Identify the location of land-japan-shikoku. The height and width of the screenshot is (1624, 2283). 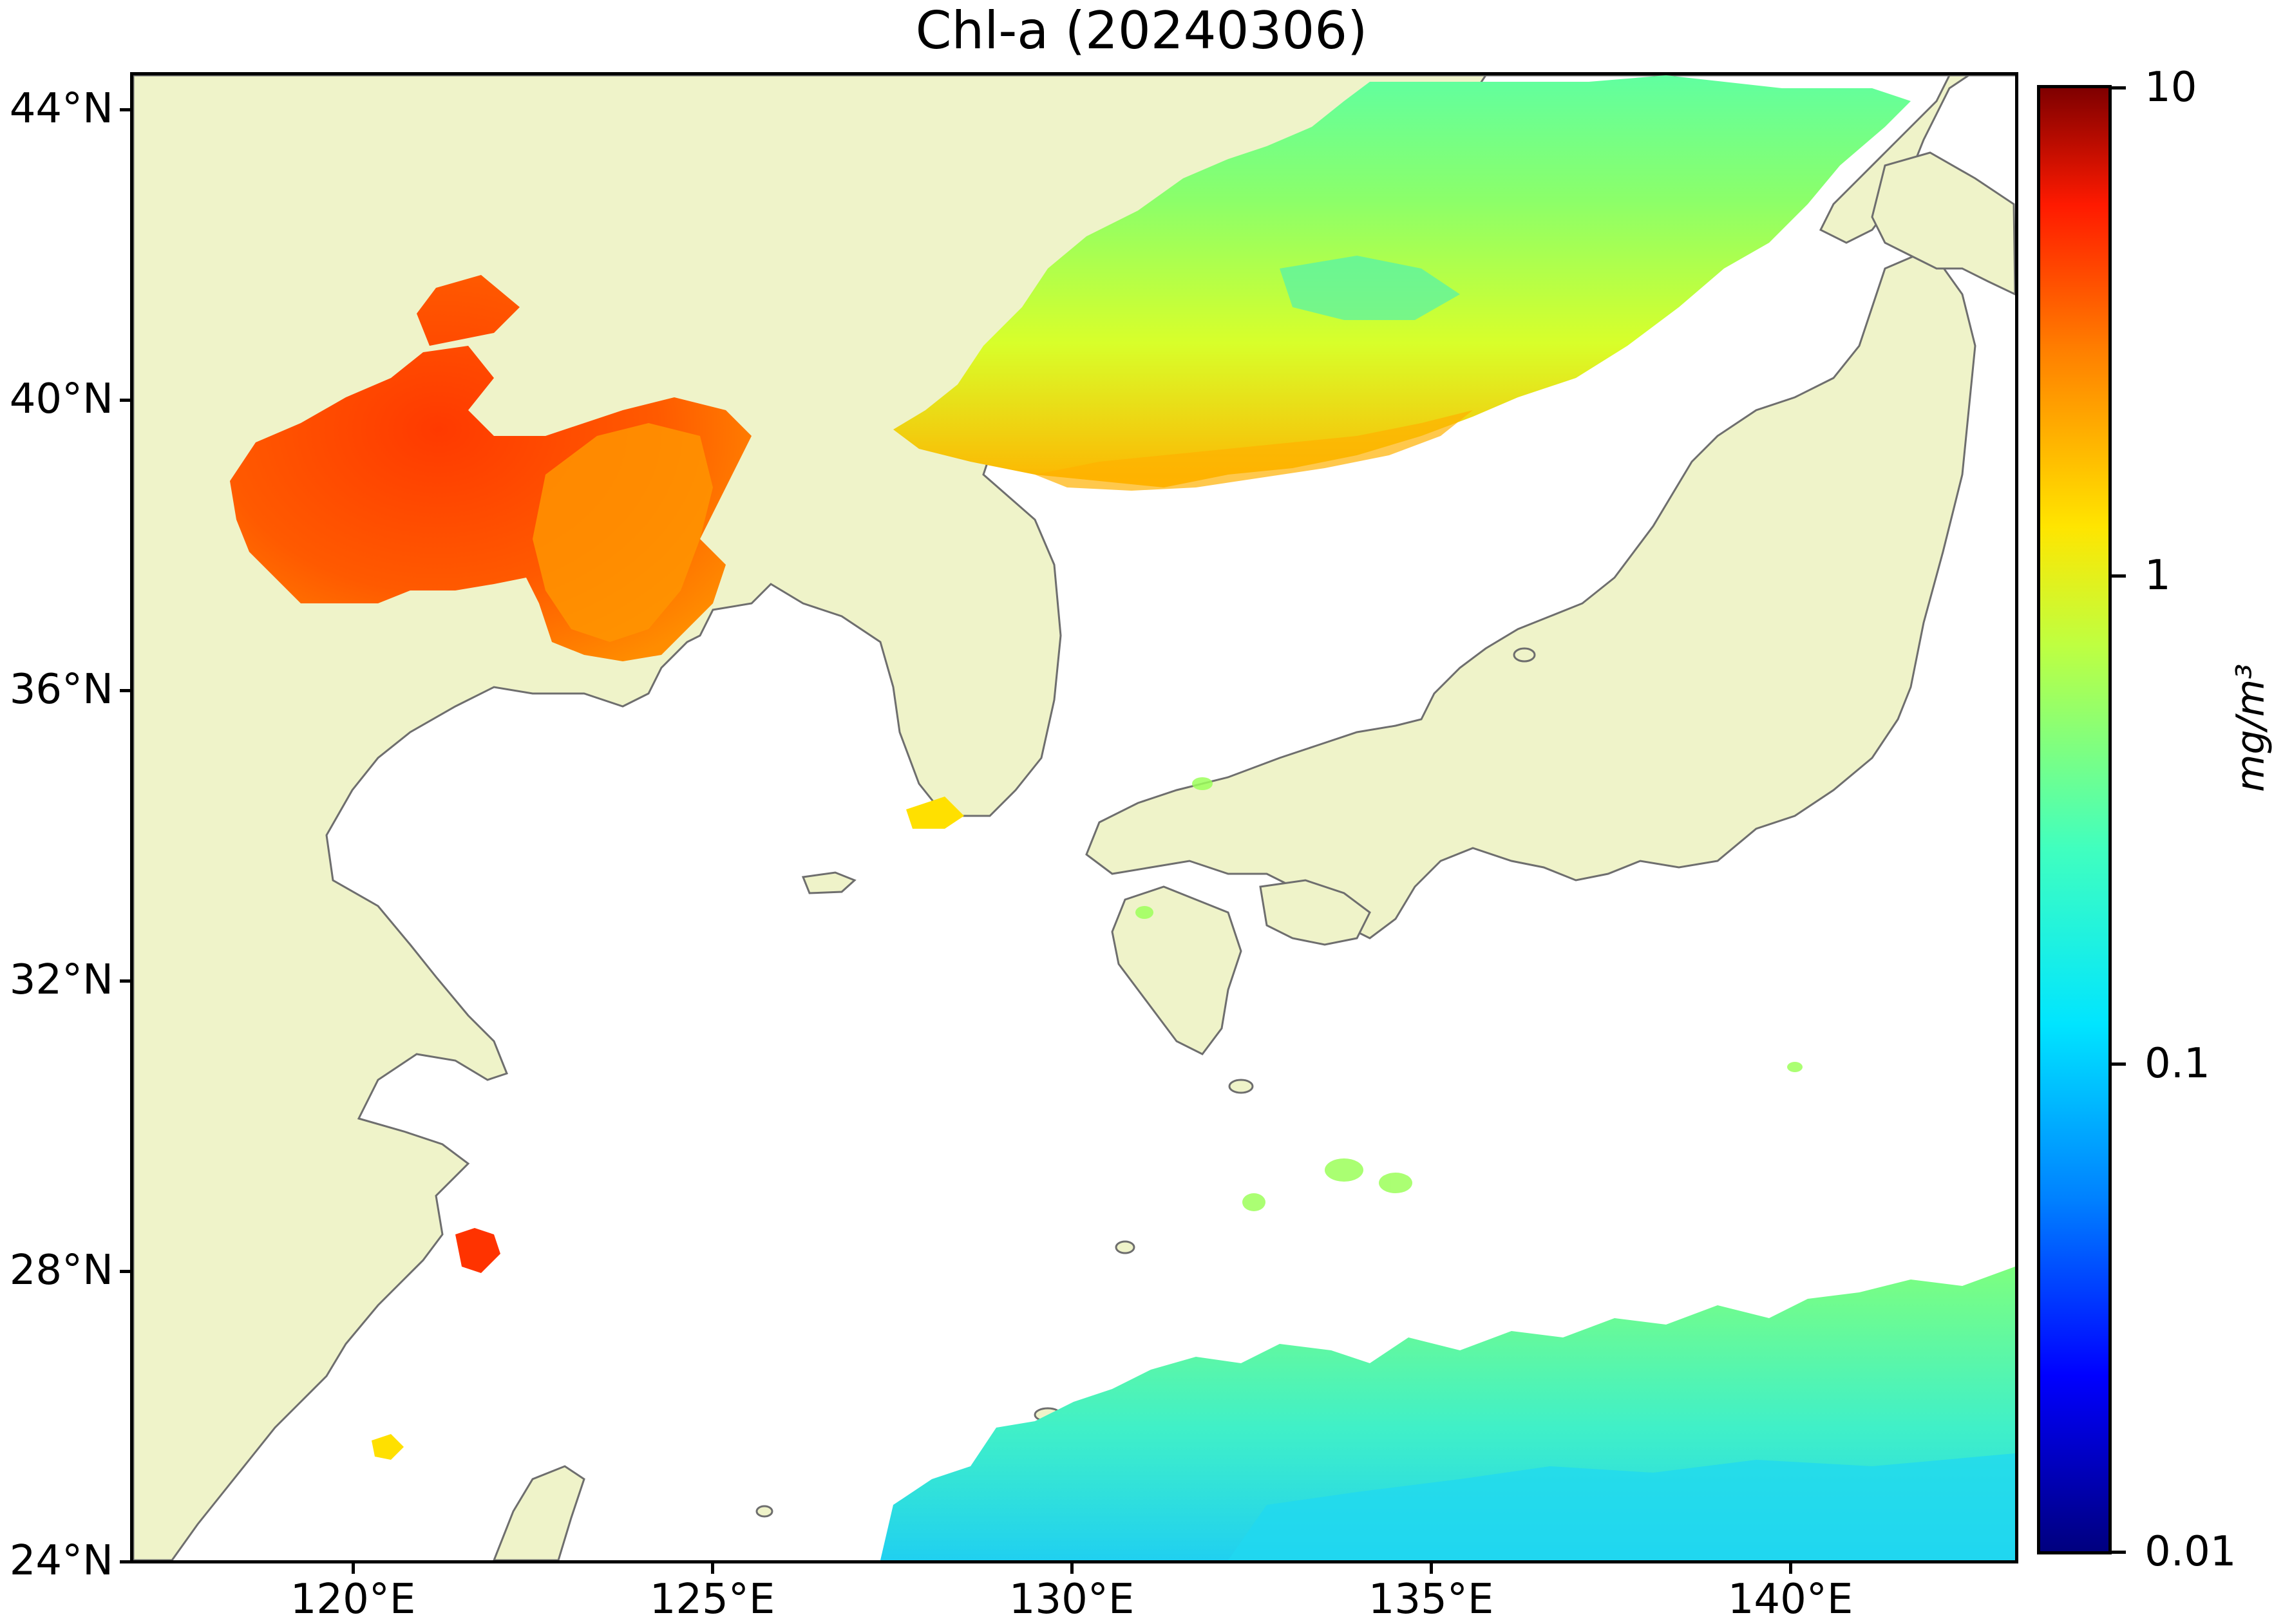
(1315, 912).